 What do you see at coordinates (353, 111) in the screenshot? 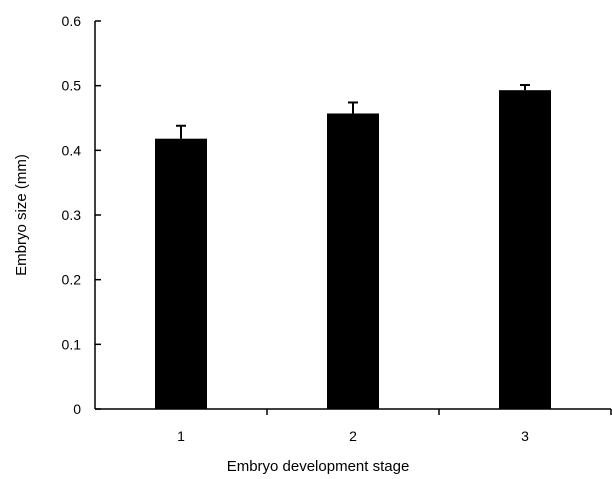
I see `error-bars-layer` at bounding box center [353, 111].